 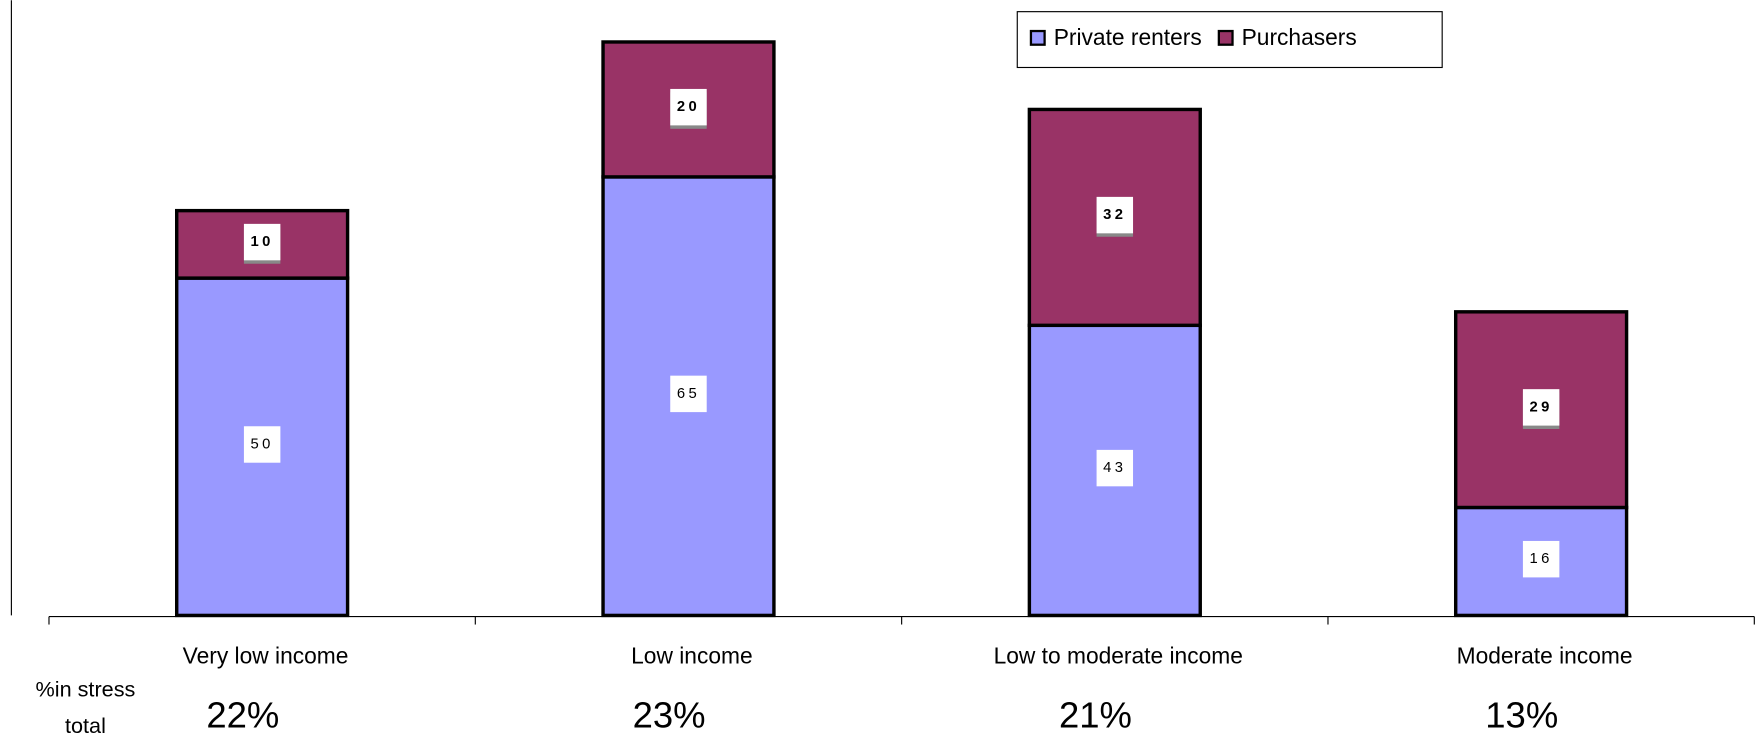 What do you see at coordinates (1095, 715) in the screenshot?
I see `in-stress-total: 21%` at bounding box center [1095, 715].